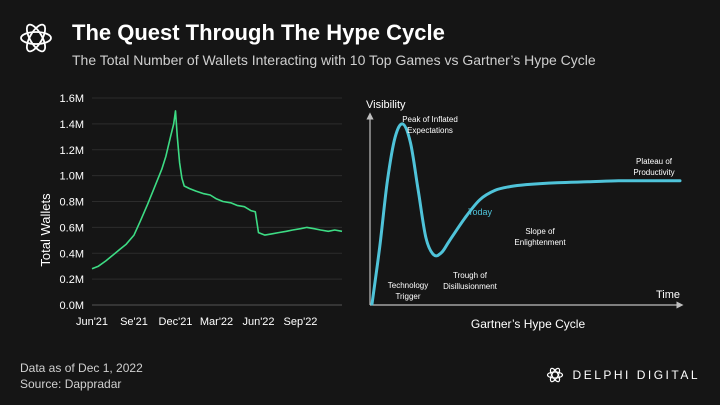 This screenshot has width=720, height=405. I want to click on brand-footer: DELPHI DIGITAL, so click(622, 375).